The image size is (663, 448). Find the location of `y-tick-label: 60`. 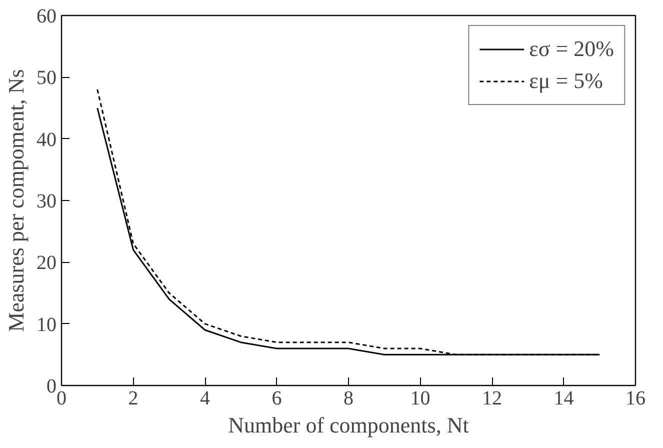

y-tick-label: 60 is located at coordinates (46, 17).